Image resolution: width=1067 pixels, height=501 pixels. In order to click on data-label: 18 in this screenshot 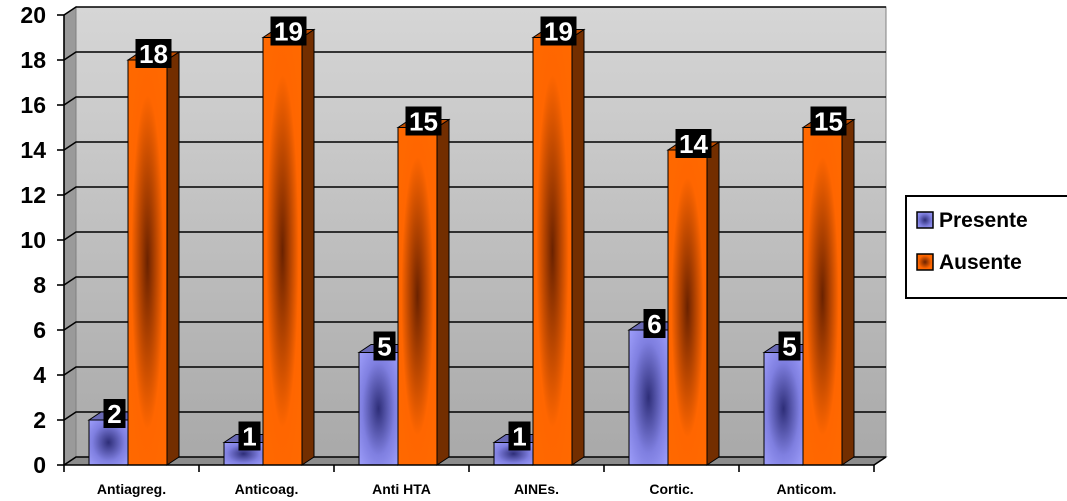, I will do `click(153, 54)`.